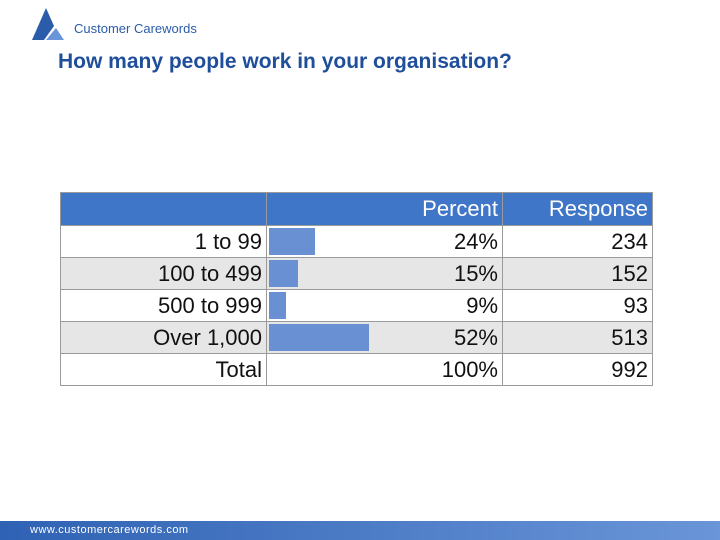  Describe the element at coordinates (384, 241) in the screenshot. I see `percent-cell: 24%` at that location.